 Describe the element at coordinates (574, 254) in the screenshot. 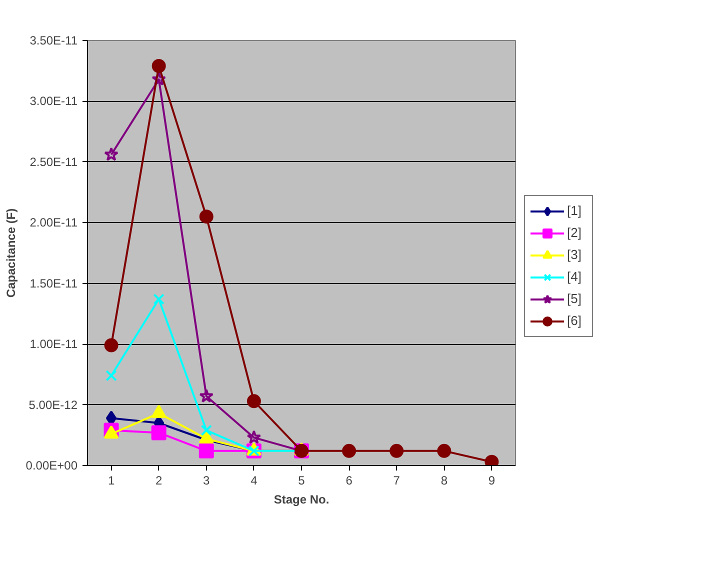

I see `legend-label: [3]` at that location.